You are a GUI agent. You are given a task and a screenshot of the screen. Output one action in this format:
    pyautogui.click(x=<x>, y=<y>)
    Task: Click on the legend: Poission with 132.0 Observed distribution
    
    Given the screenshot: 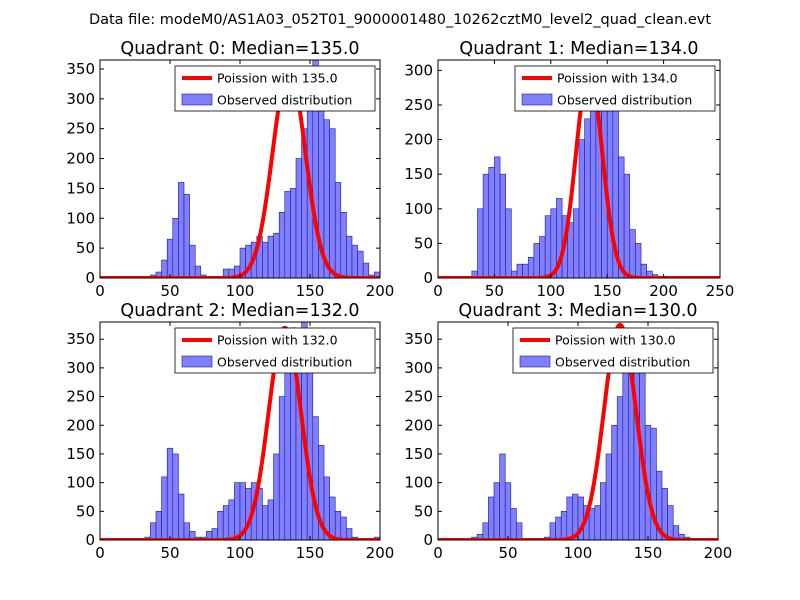 What is the action you would take?
    pyautogui.click(x=275, y=350)
    